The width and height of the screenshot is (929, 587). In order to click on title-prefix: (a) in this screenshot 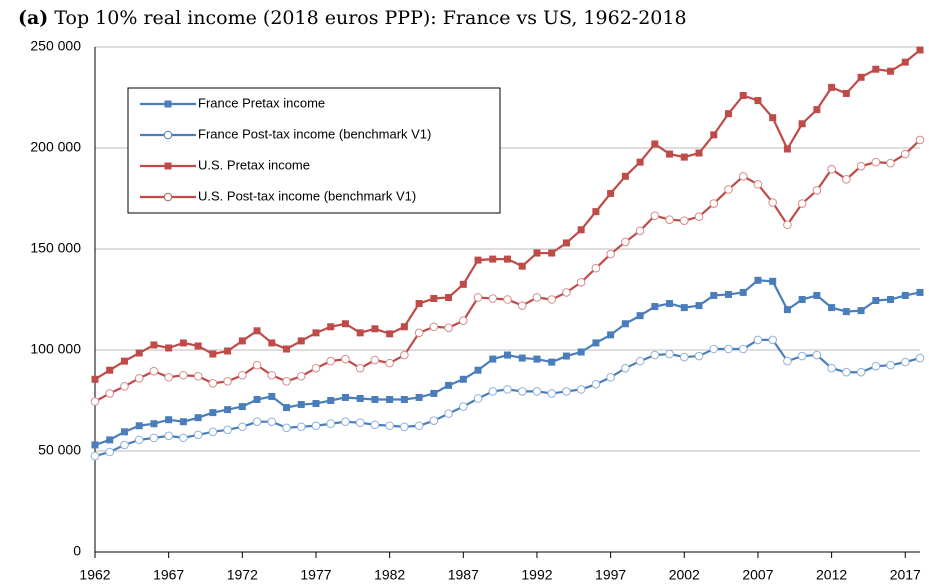, I will do `click(33, 18)`.